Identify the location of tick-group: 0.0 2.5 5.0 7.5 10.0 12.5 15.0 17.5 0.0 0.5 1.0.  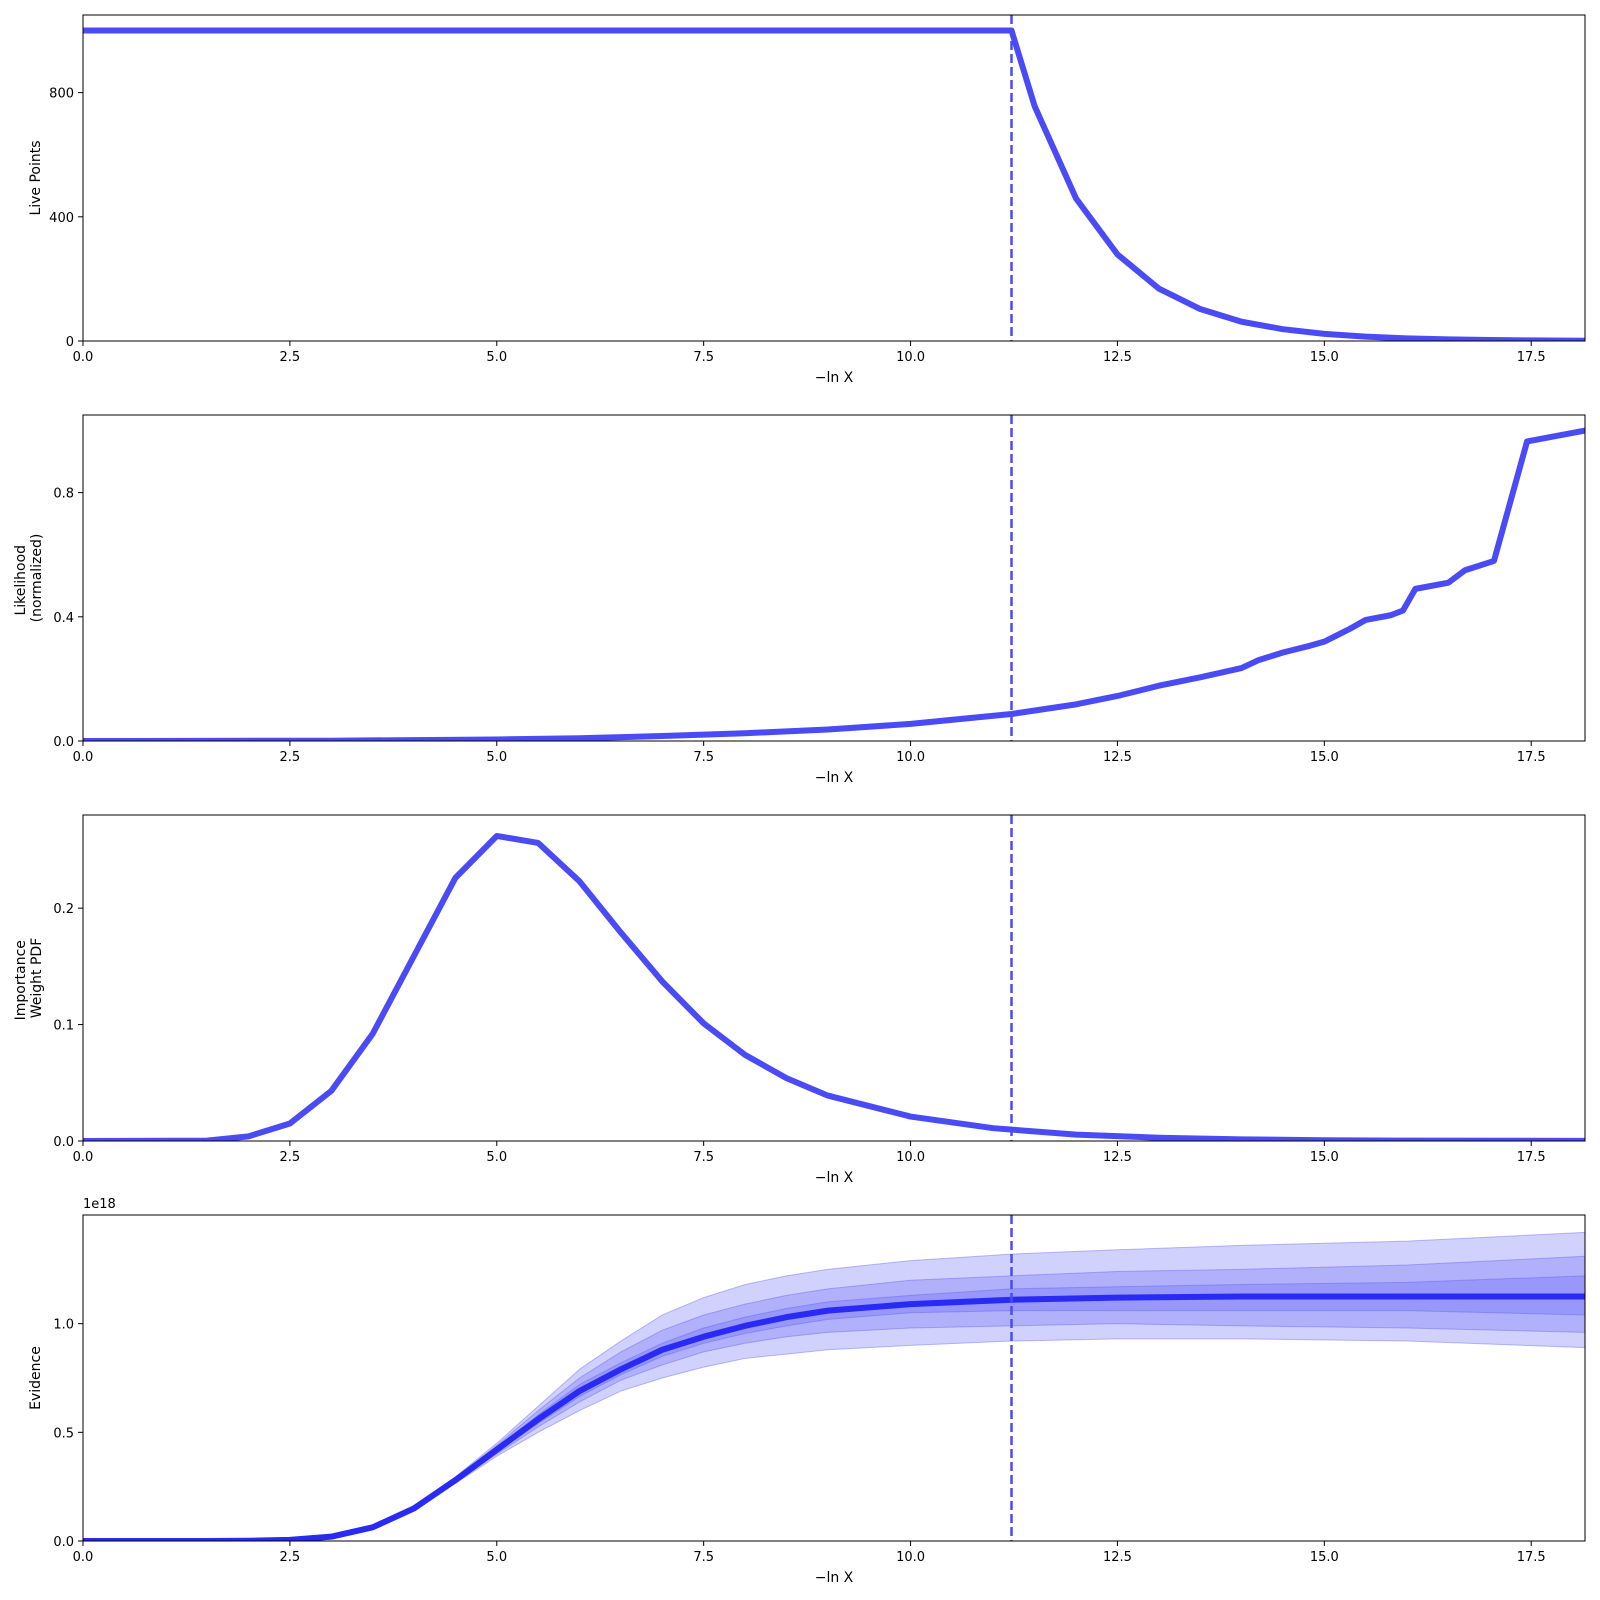
(799, 1441).